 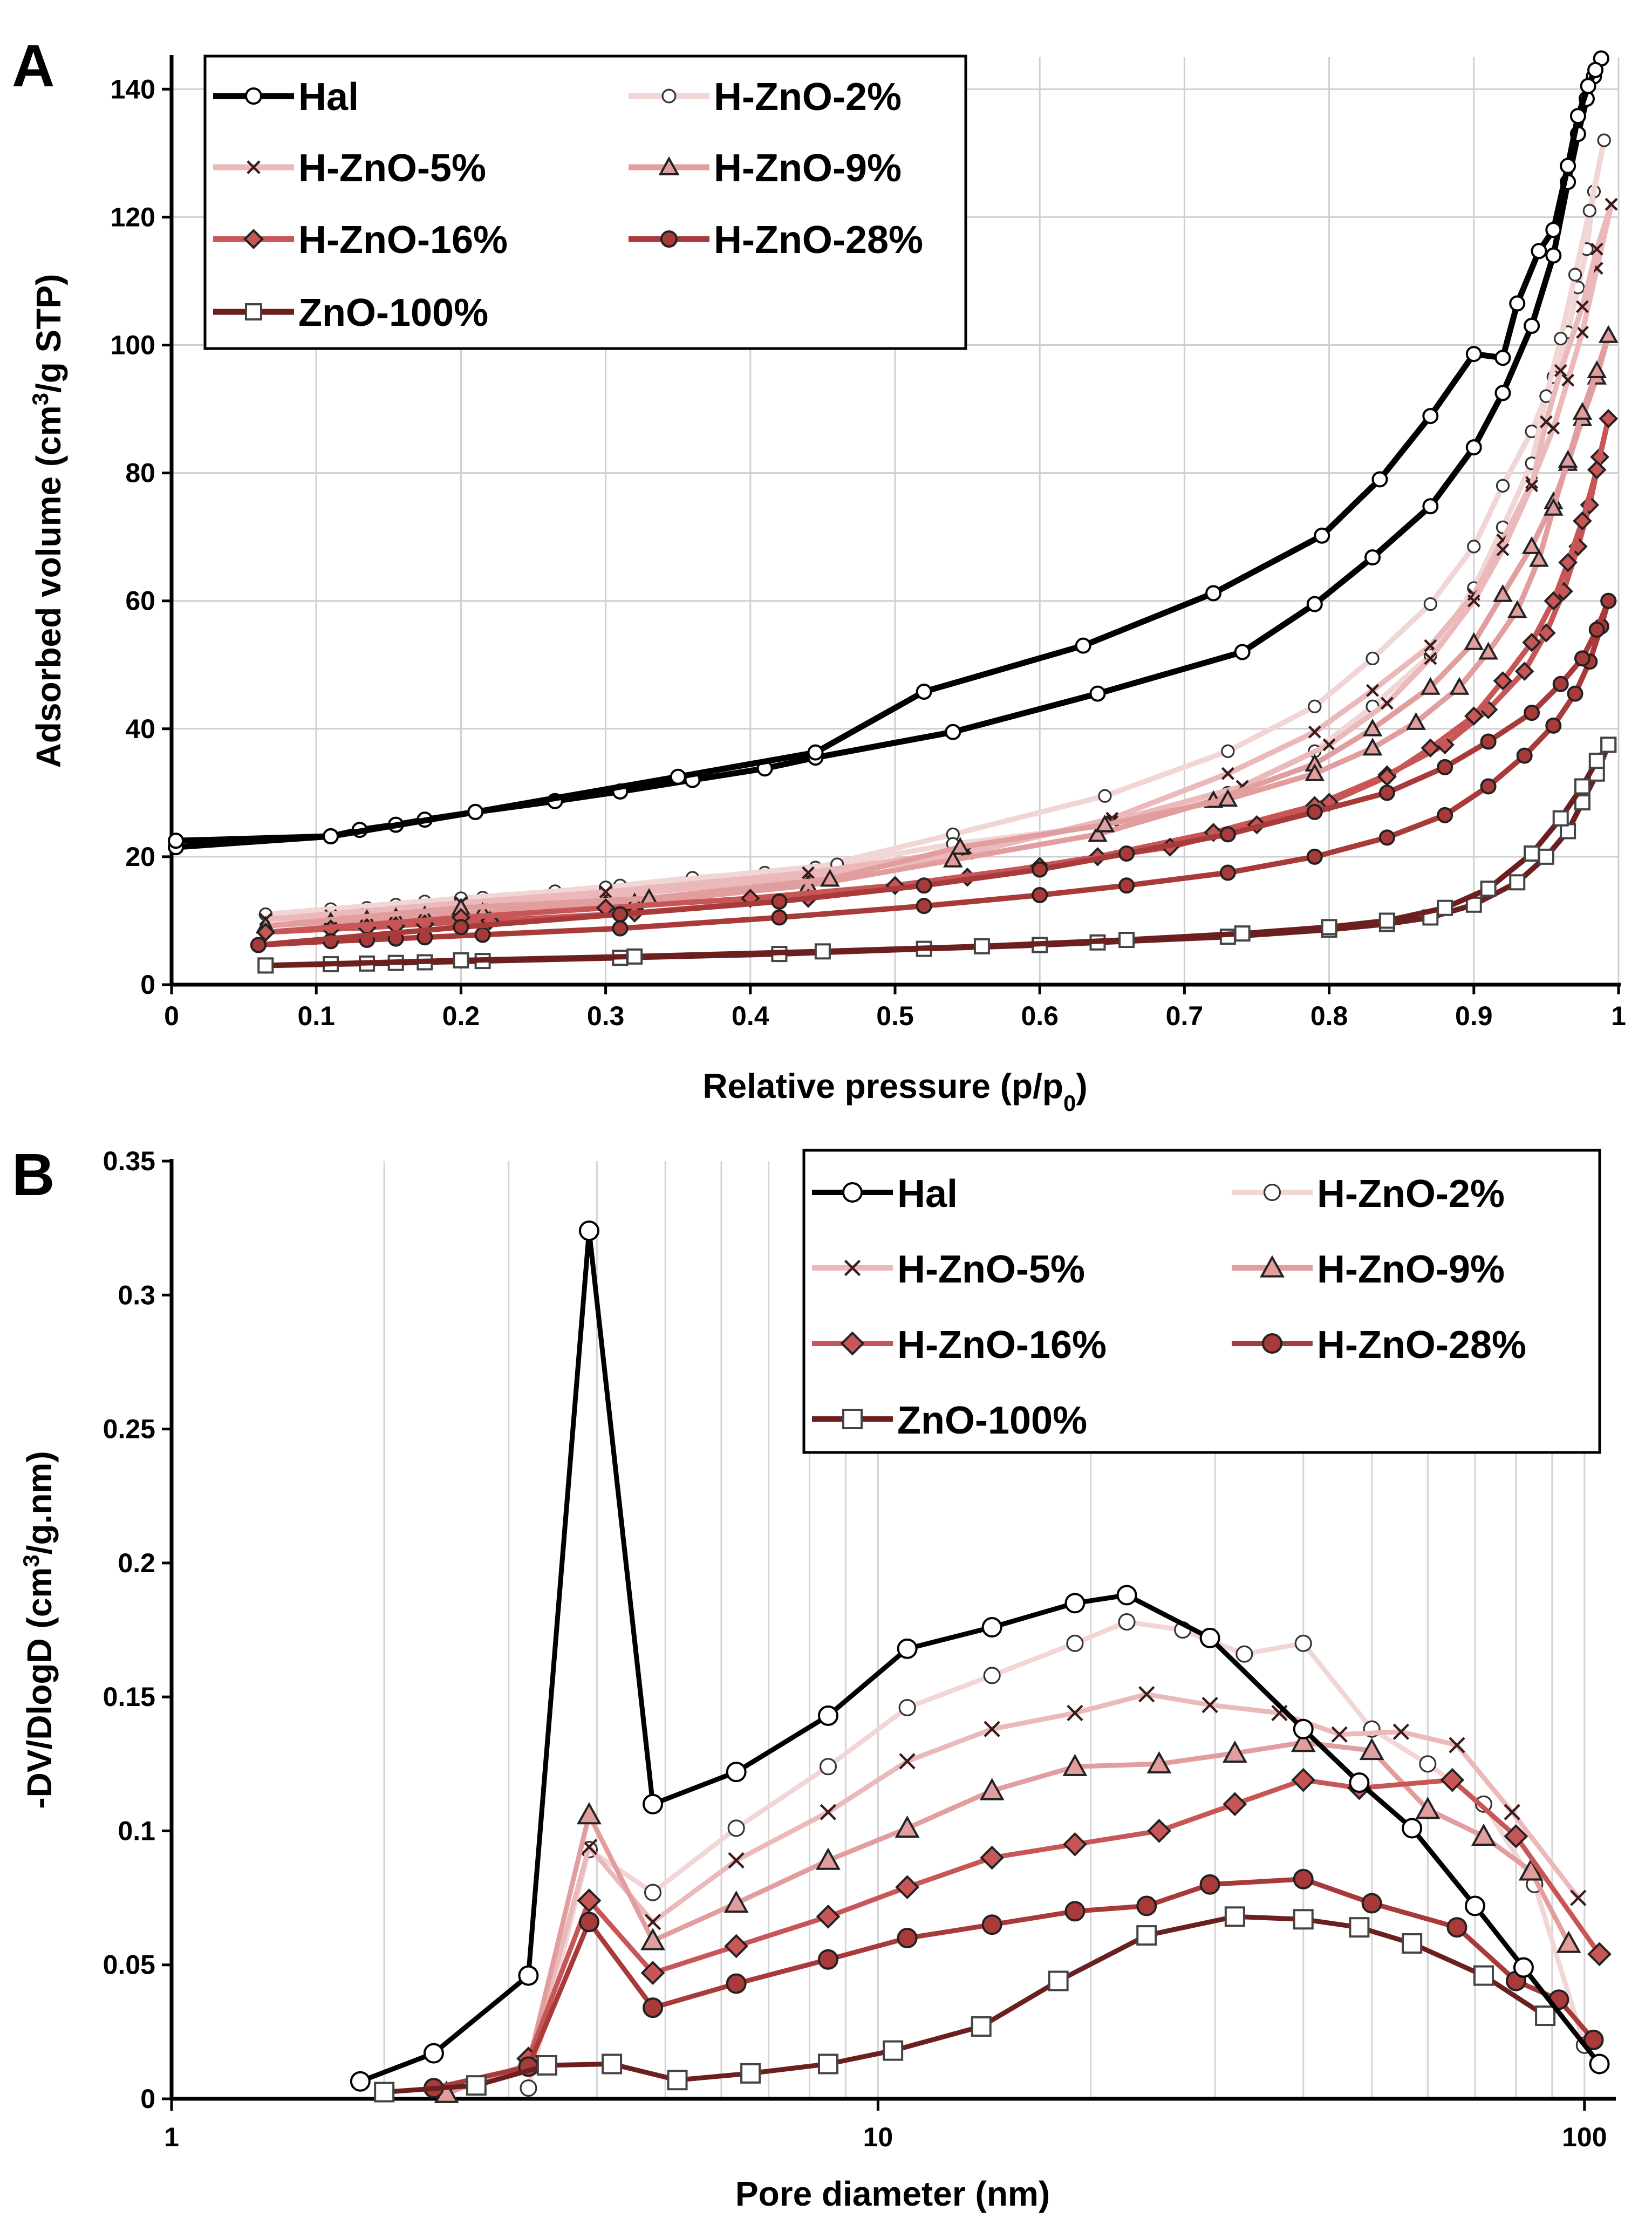 I want to click on legend-entry-h-zno-5pct: H-ZnO-5%, so click(x=948, y=1269).